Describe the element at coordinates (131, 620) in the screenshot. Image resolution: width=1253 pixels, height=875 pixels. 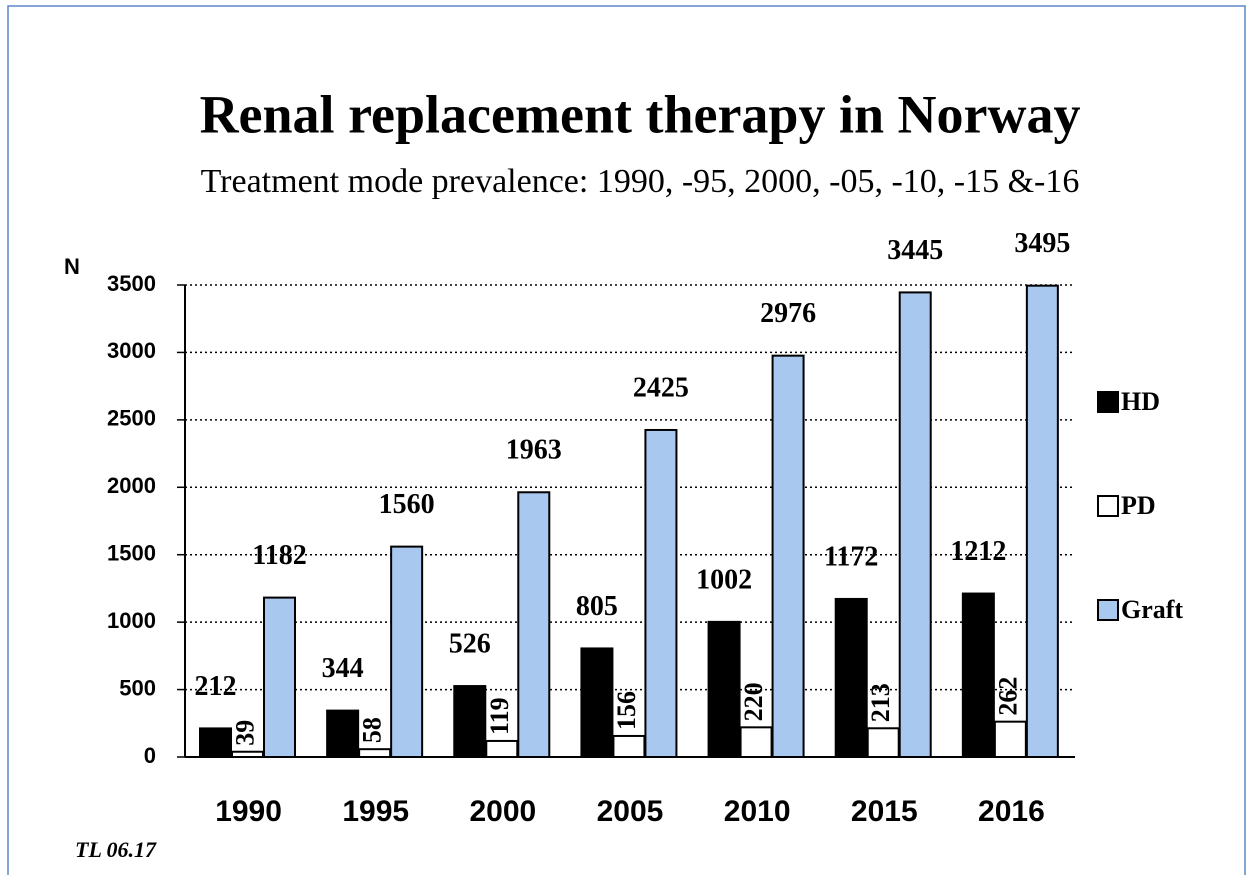
I see `y-tick-label: 1000` at that location.